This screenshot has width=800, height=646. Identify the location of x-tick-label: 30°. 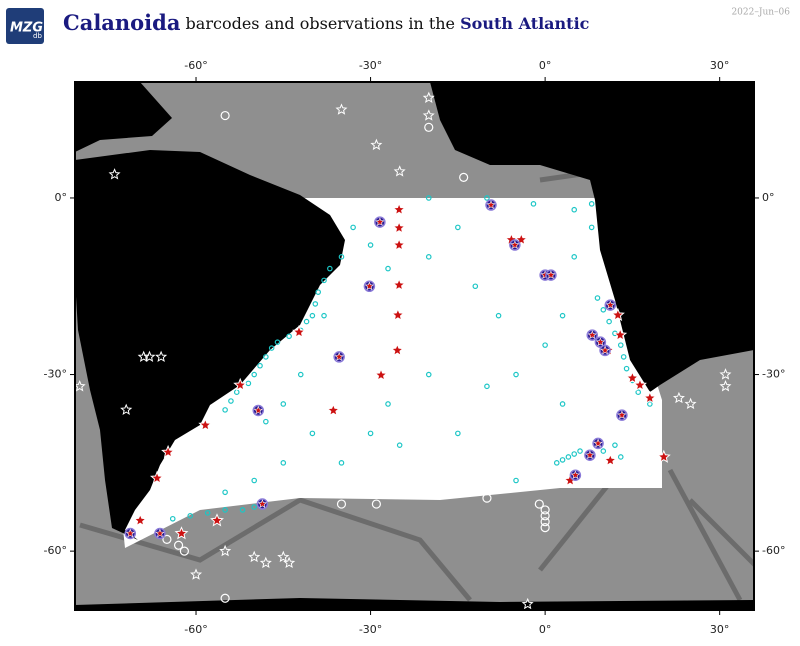
(720, 629).